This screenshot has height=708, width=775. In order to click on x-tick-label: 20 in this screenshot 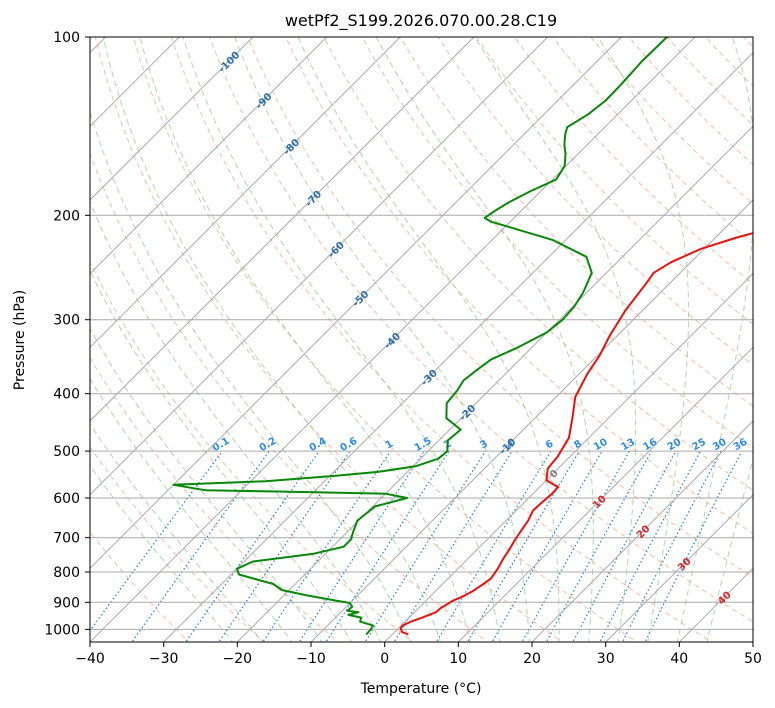, I will do `click(532, 659)`.